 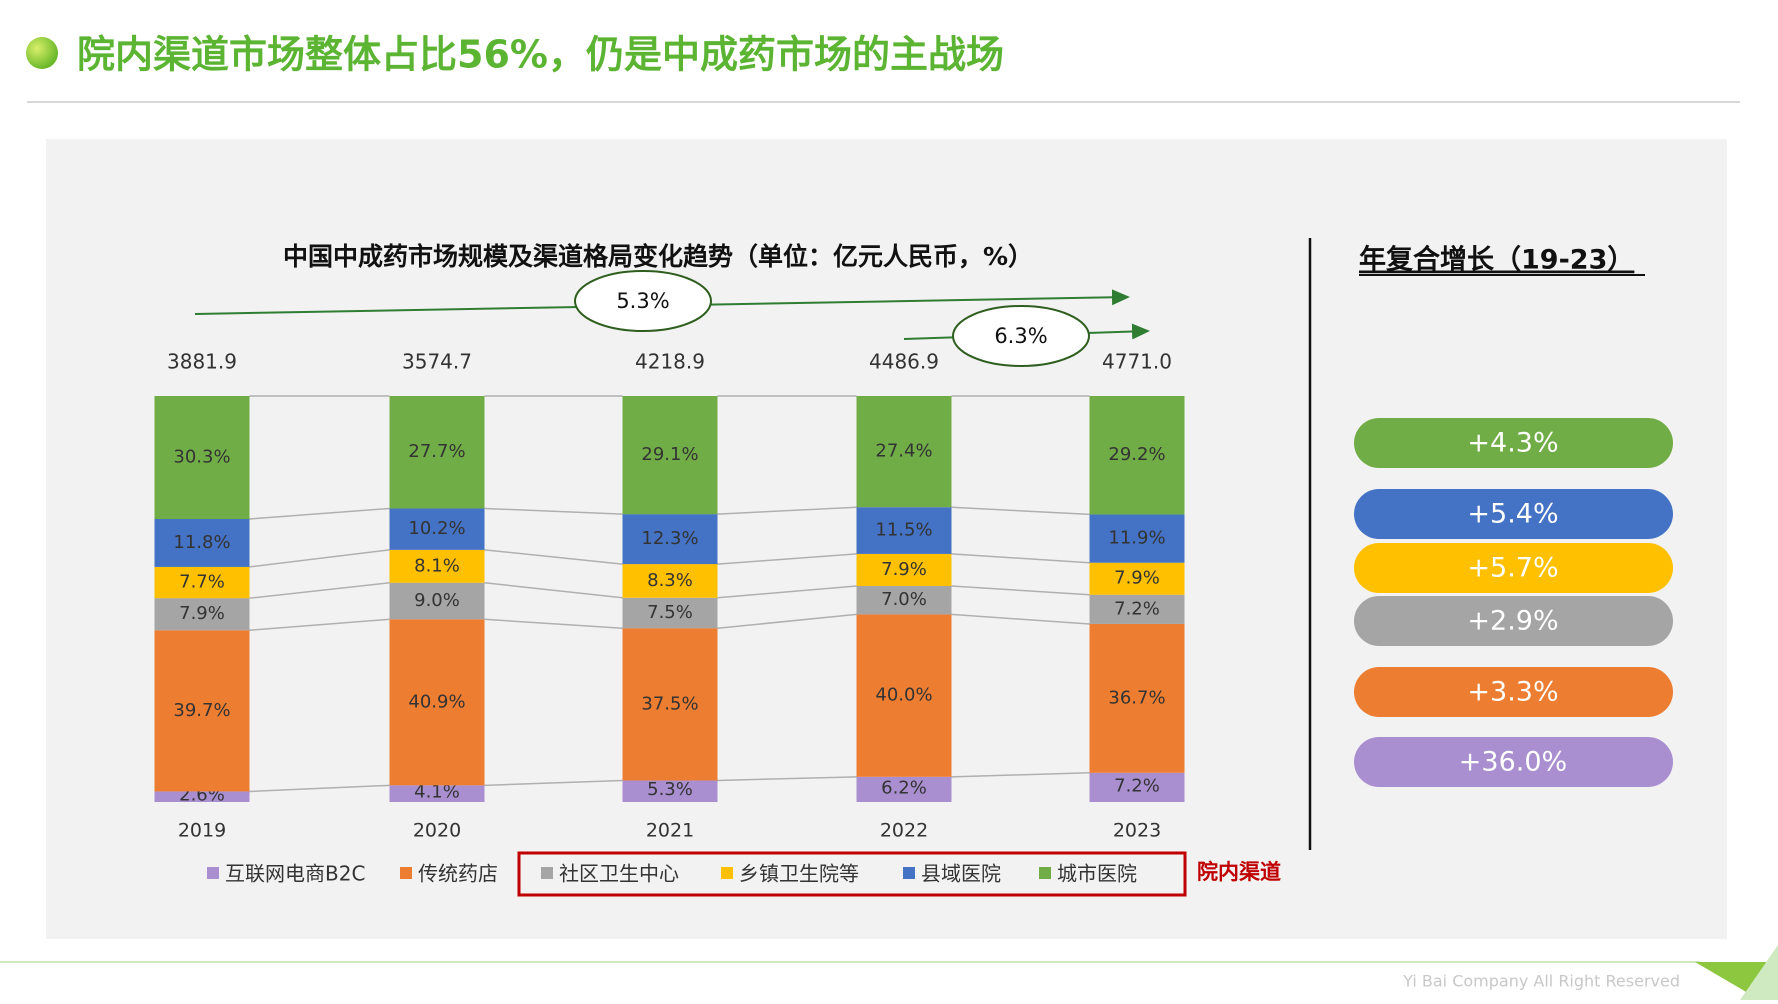 What do you see at coordinates (1541, 981) in the screenshot?
I see `footer: Yi Bai Company All Right Reserved` at bounding box center [1541, 981].